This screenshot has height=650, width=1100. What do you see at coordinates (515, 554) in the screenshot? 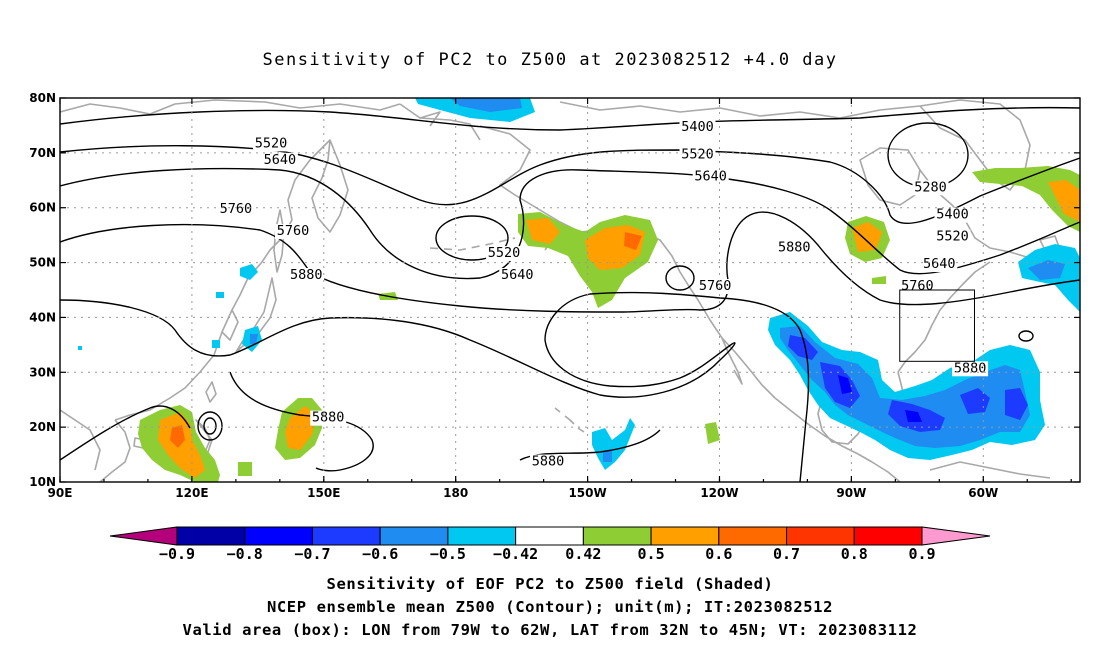
I see `colorbar-label: −0.42` at bounding box center [515, 554].